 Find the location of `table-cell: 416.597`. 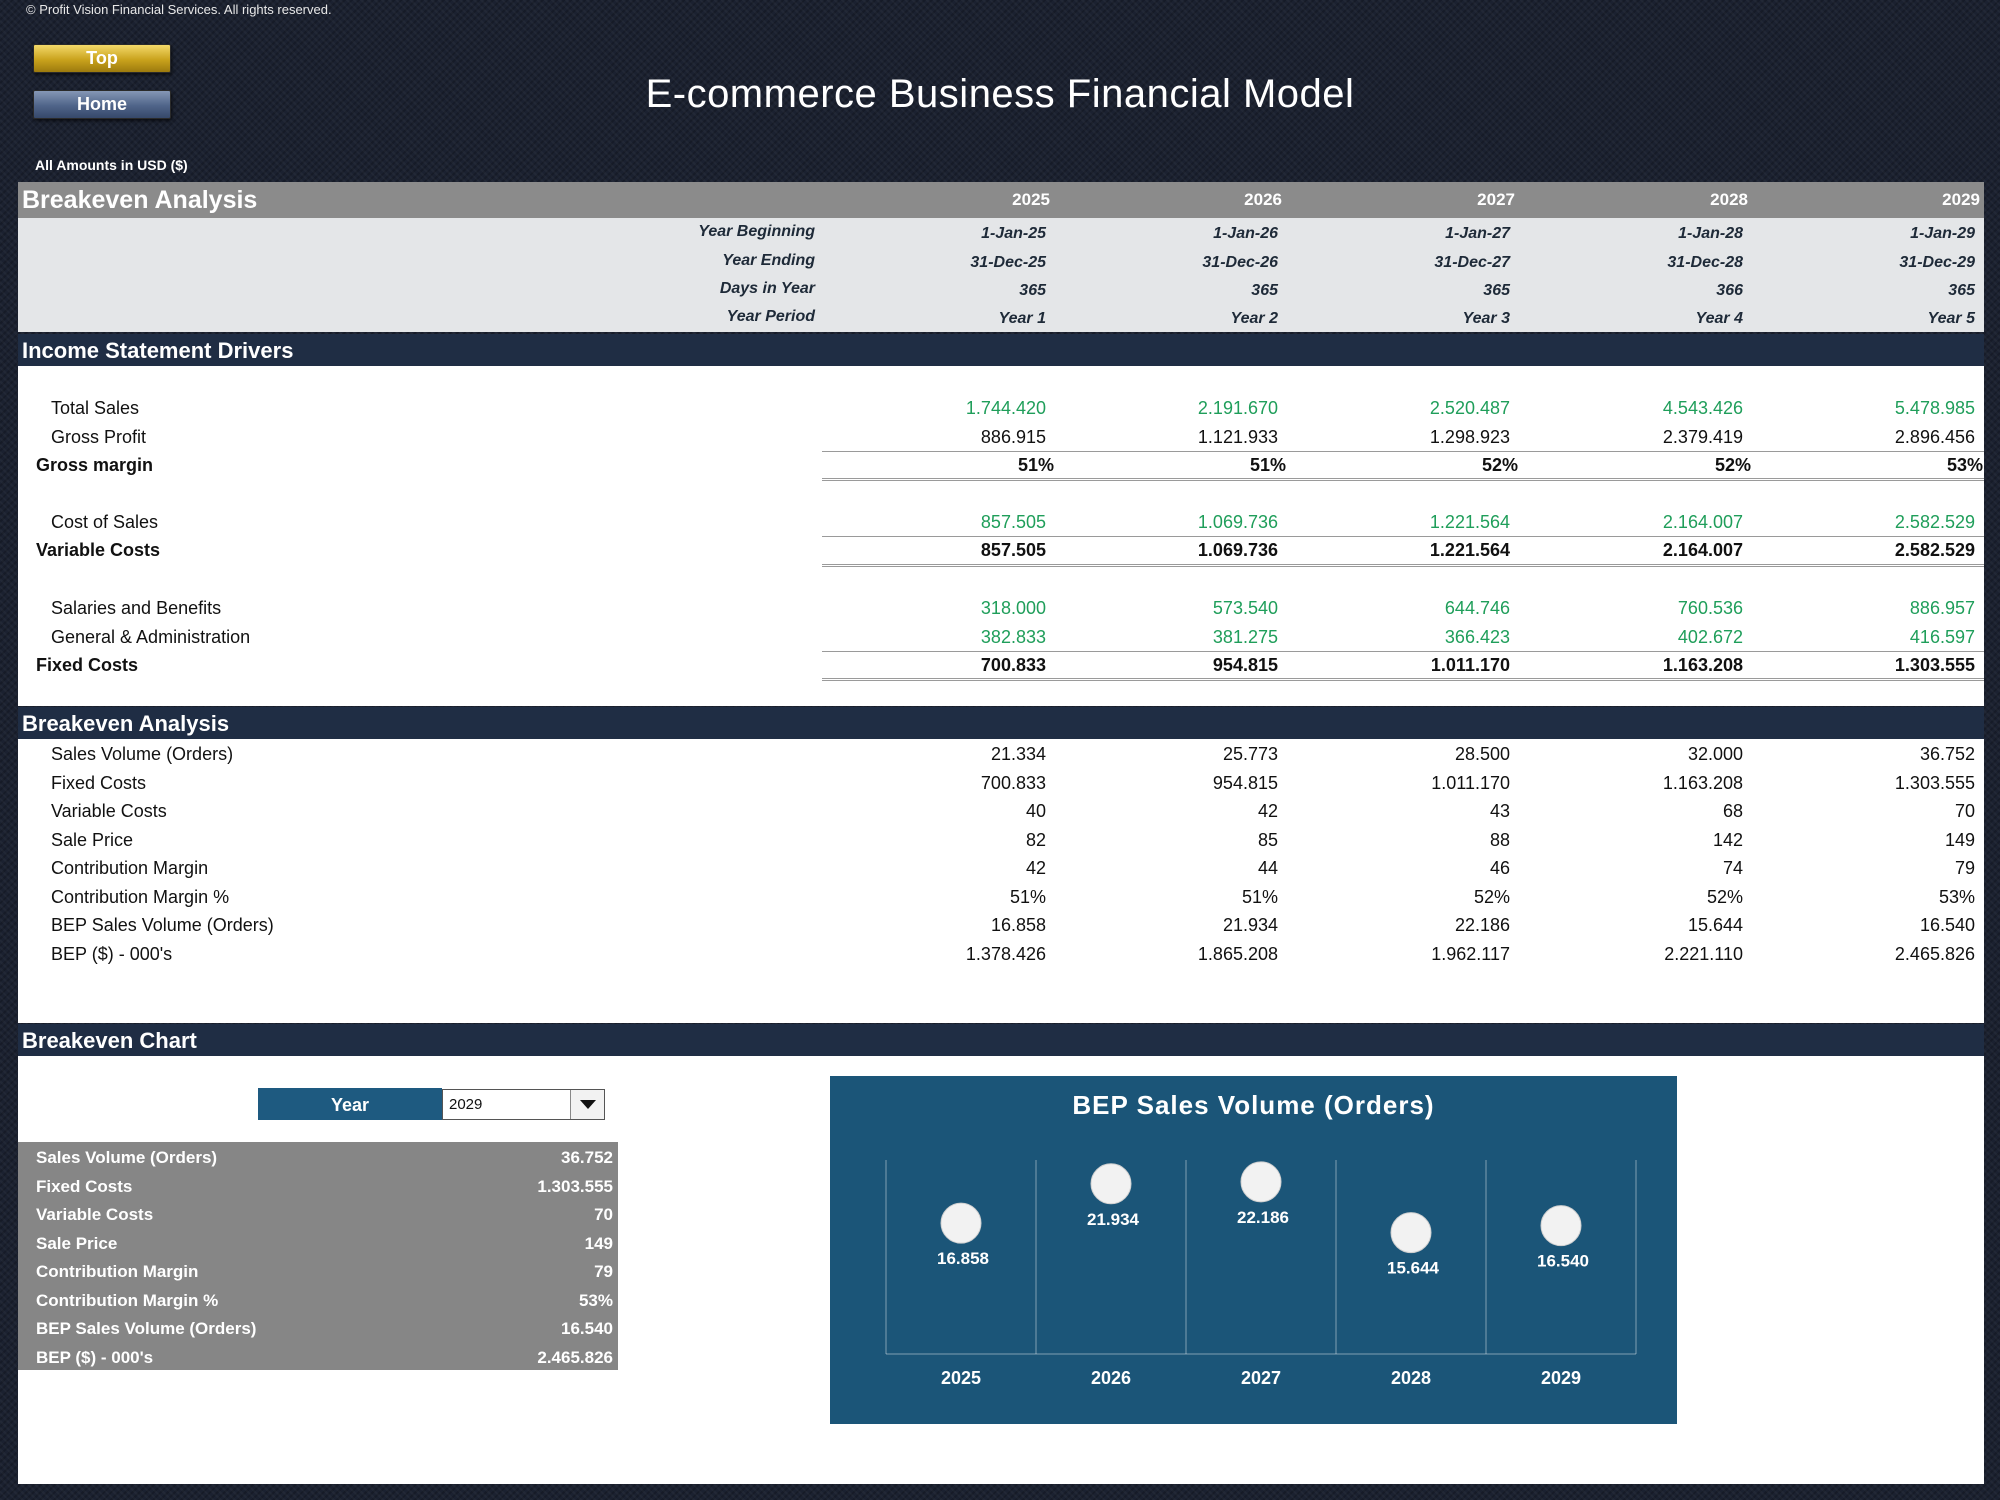

table-cell: 416.597 is located at coordinates (1942, 637).